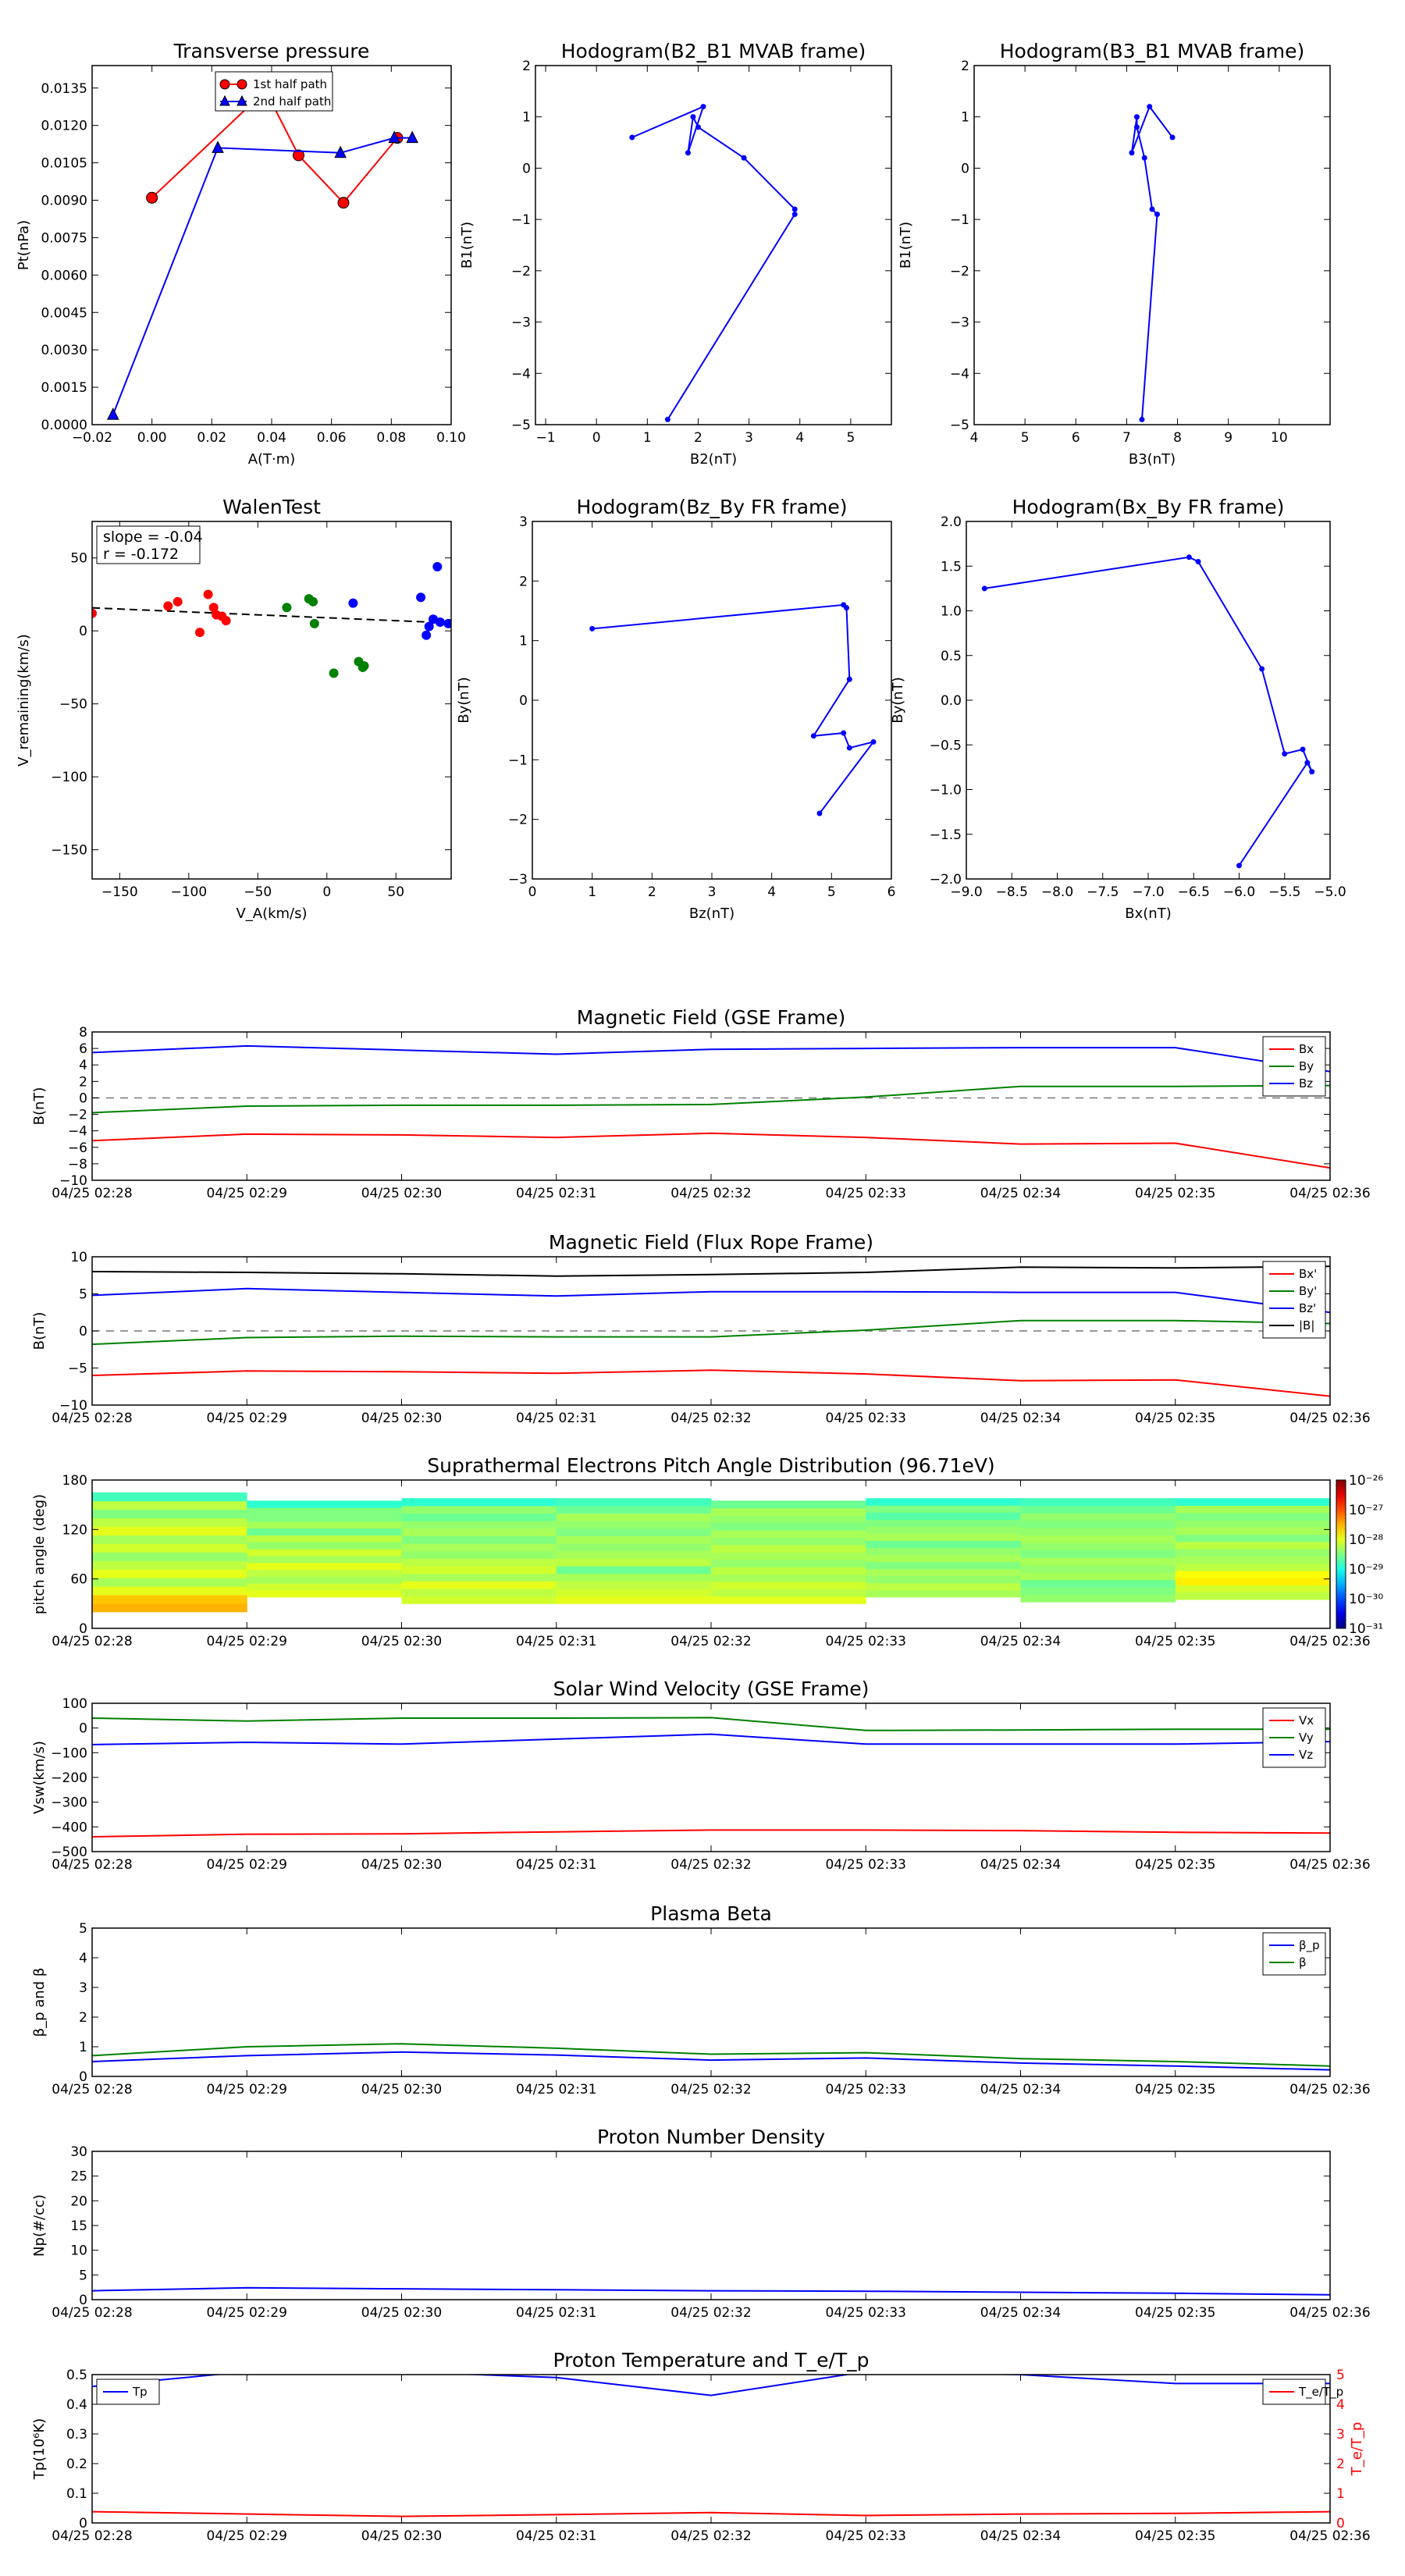 Image resolution: width=1405 pixels, height=2576 pixels. What do you see at coordinates (946, 791) in the screenshot?
I see `y-tick-label: −1.0` at bounding box center [946, 791].